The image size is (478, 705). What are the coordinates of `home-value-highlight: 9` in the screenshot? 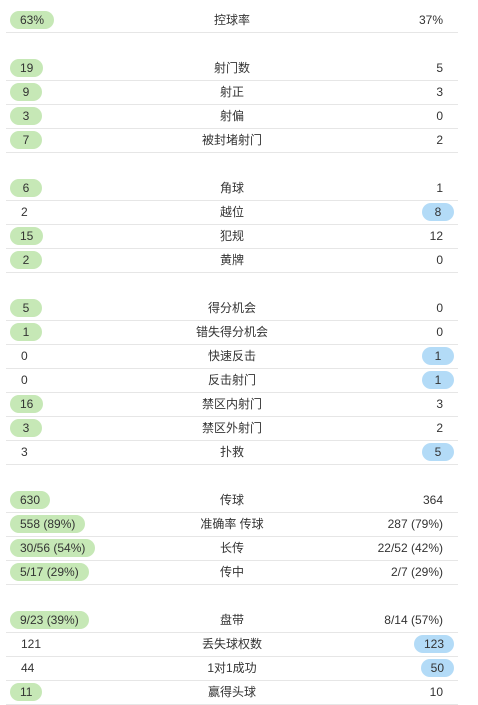 It's located at (26, 92).